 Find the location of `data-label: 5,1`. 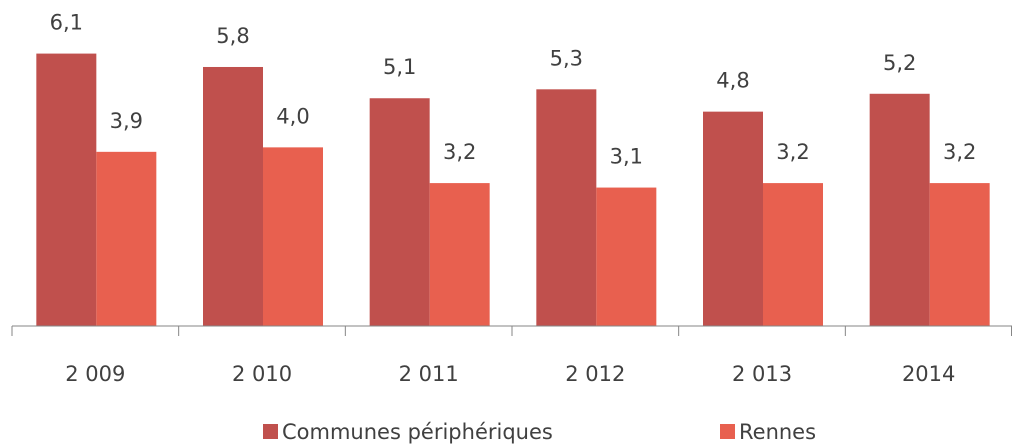

data-label: 5,1 is located at coordinates (399, 67).